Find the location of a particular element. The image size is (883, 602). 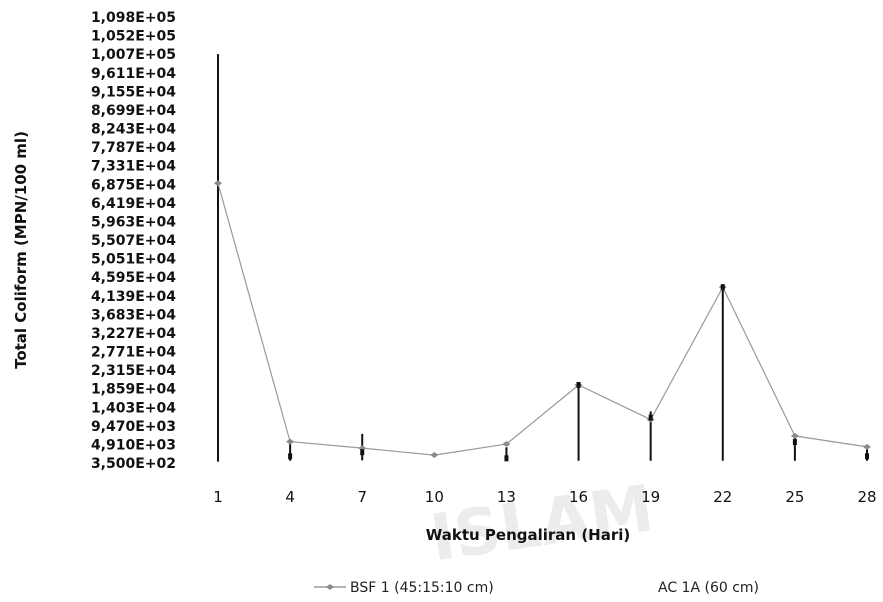

y-tick-label: 5,507E+04 is located at coordinates (133, 241).